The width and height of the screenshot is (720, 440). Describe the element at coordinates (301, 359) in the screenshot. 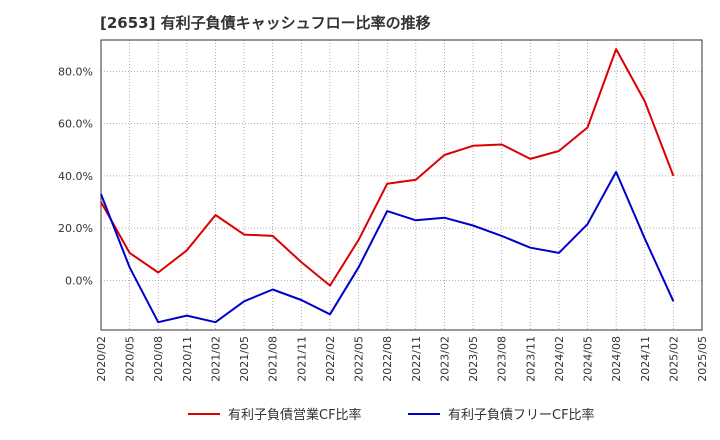

I see `x-tick-label: 2021/11` at that location.